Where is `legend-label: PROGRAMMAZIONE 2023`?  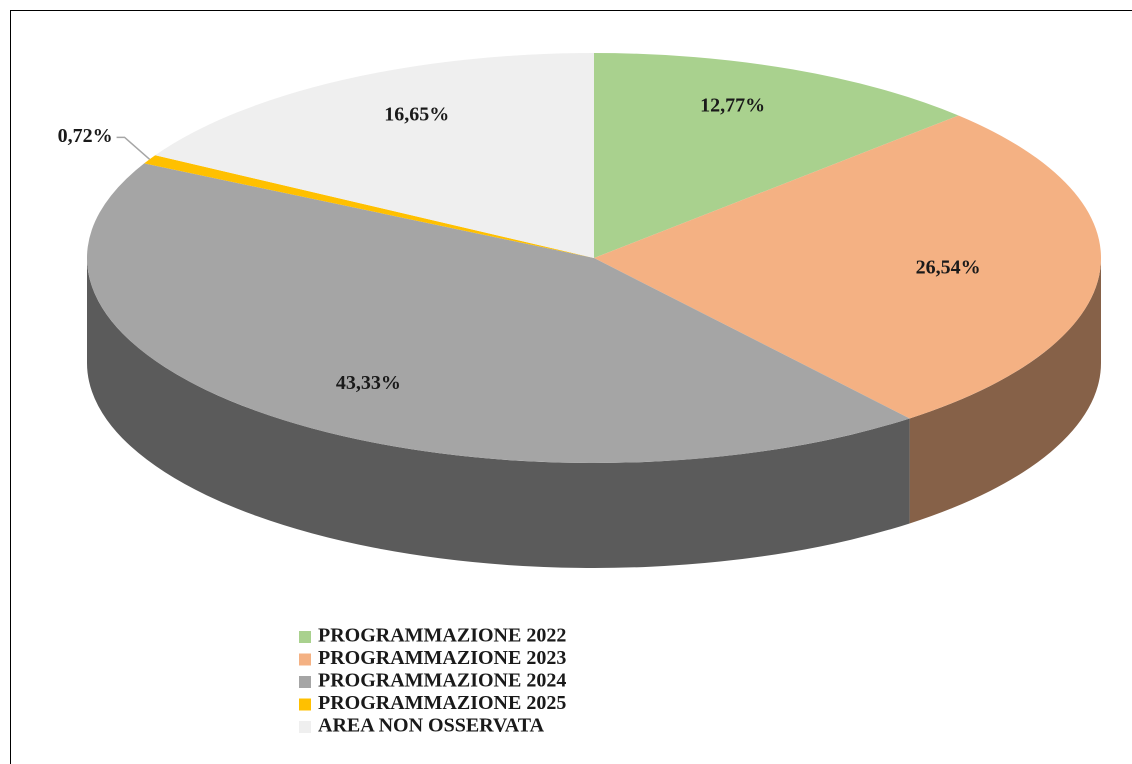 legend-label: PROGRAMMAZIONE 2023 is located at coordinates (442, 658).